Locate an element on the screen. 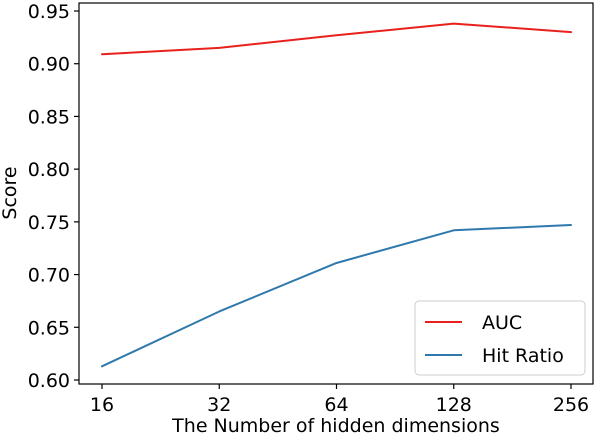 This screenshot has width=596, height=437. y-tick-label: 0.85 is located at coordinates (49, 117).